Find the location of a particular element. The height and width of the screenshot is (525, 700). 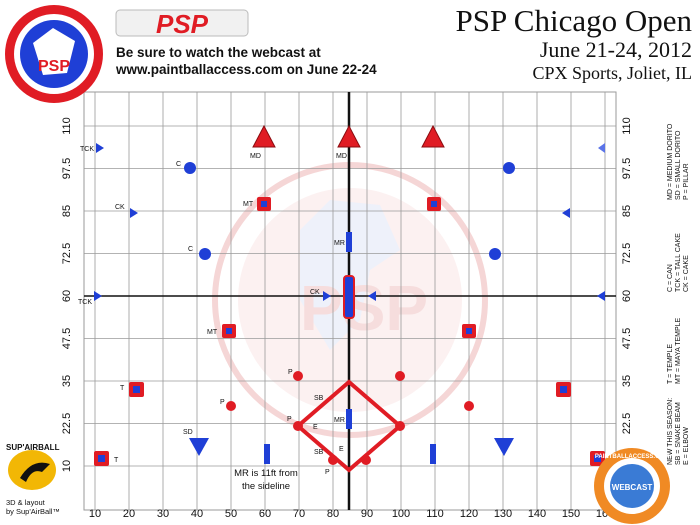

center-snake-block is located at coordinates (349, 297).